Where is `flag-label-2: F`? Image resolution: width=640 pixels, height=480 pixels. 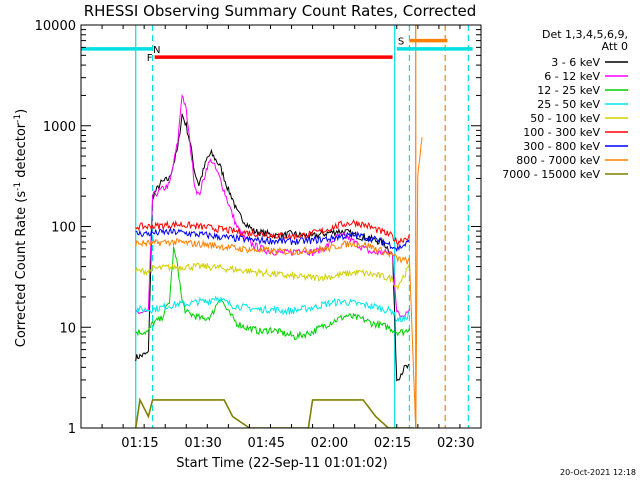 flag-label-2: F is located at coordinates (150, 58).